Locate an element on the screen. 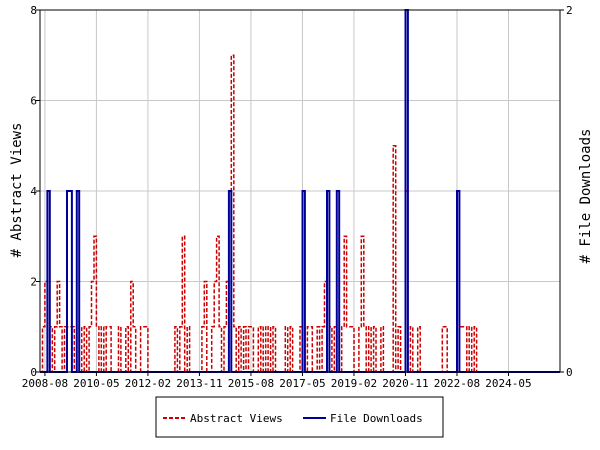 The height and width of the screenshot is (450, 600). legend: Abstract Views File Downloads is located at coordinates (299, 417).